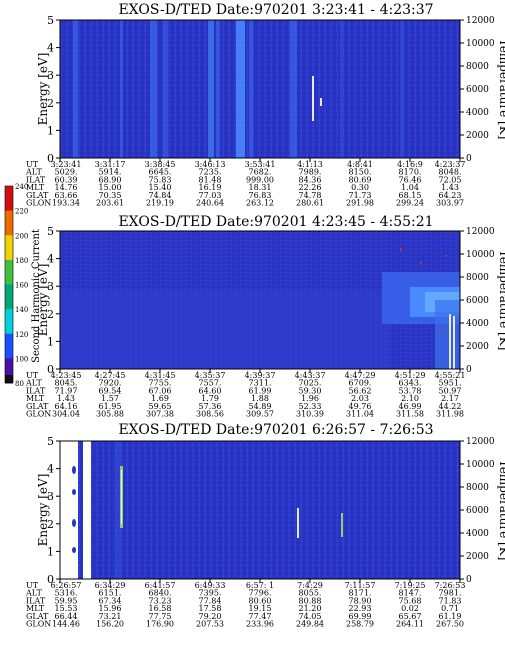 The width and height of the screenshot is (505, 653). What do you see at coordinates (360, 390) in the screenshot?
I see `orbit-cell: 56.62` at bounding box center [360, 390].